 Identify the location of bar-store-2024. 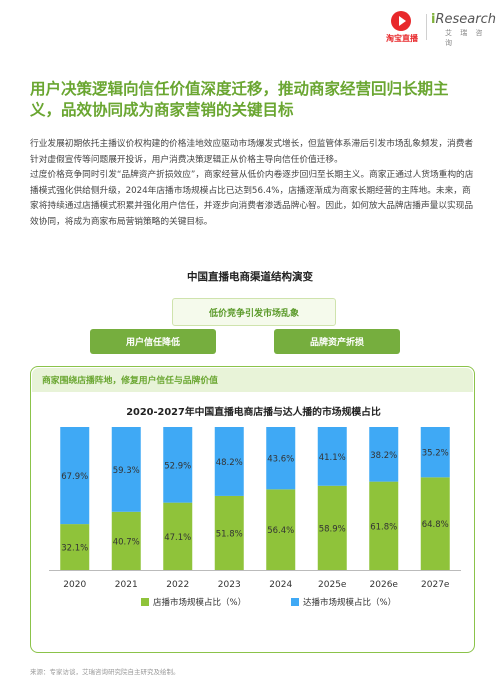
(281, 529).